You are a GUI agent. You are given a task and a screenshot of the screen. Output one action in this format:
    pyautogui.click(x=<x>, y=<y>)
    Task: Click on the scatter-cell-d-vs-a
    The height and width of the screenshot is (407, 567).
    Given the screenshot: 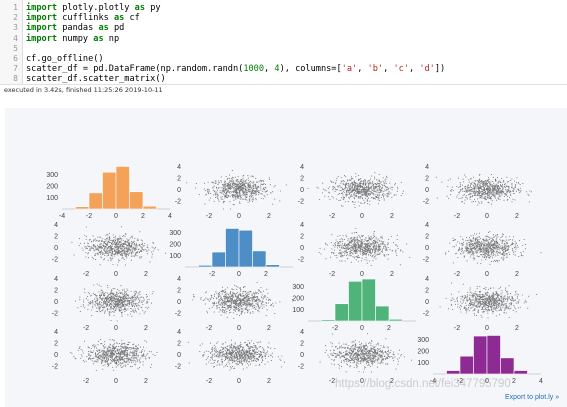 What is the action you would take?
    pyautogui.click(x=484, y=189)
    